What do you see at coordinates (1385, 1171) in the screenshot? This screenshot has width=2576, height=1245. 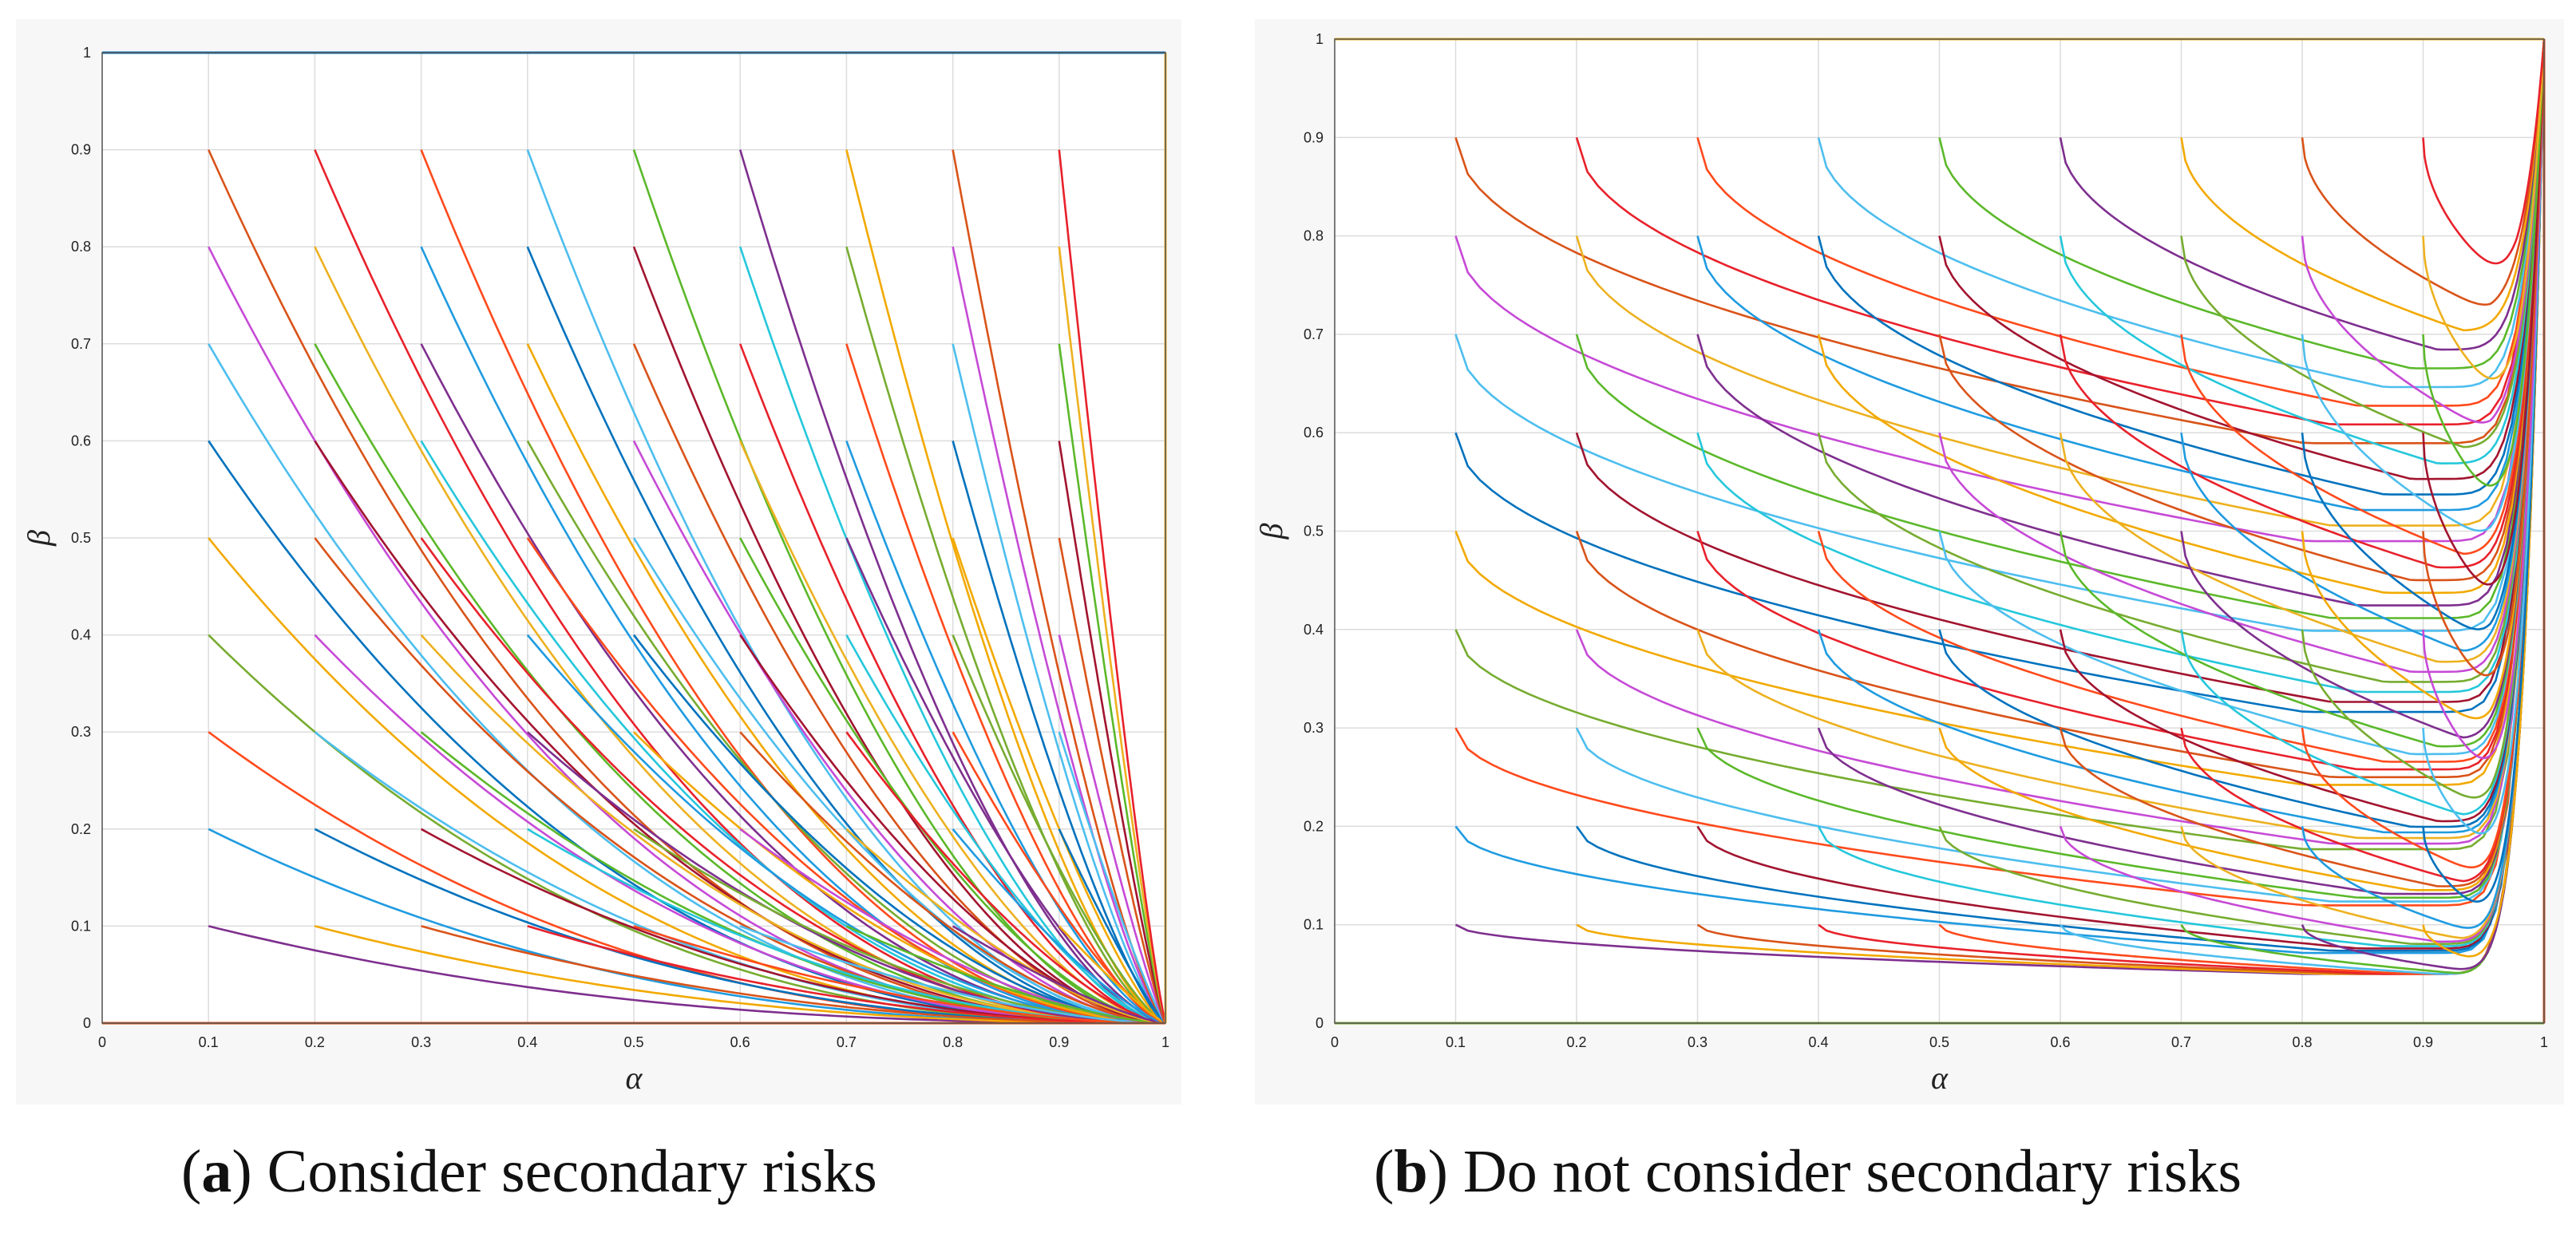 I see `caption-b-open: (` at bounding box center [1385, 1171].